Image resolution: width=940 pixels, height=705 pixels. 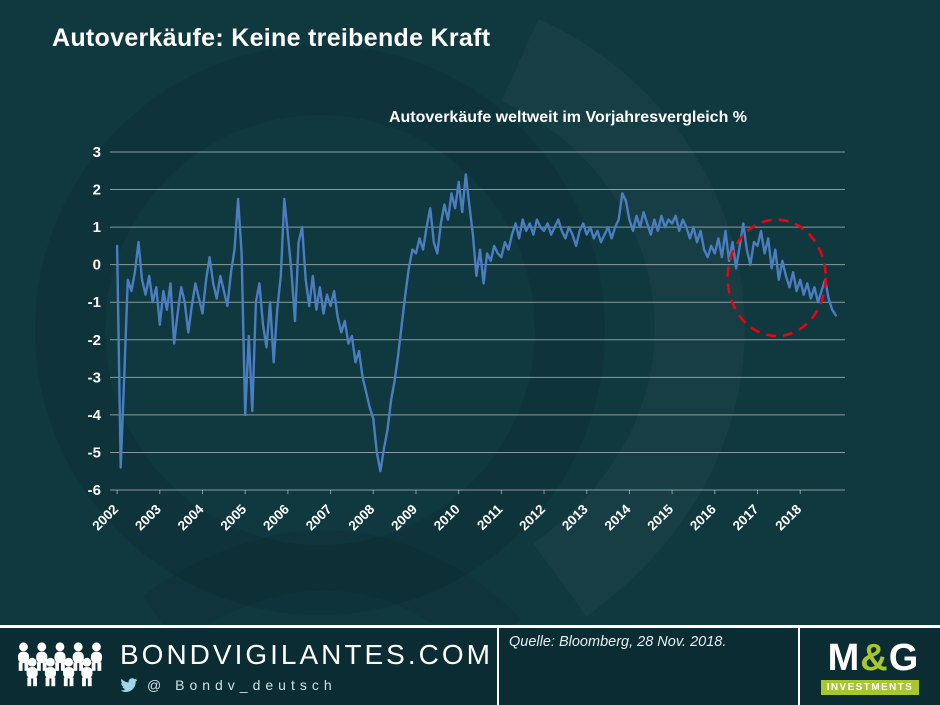 What do you see at coordinates (94, 302) in the screenshot?
I see `y-tick-label: -1` at bounding box center [94, 302].